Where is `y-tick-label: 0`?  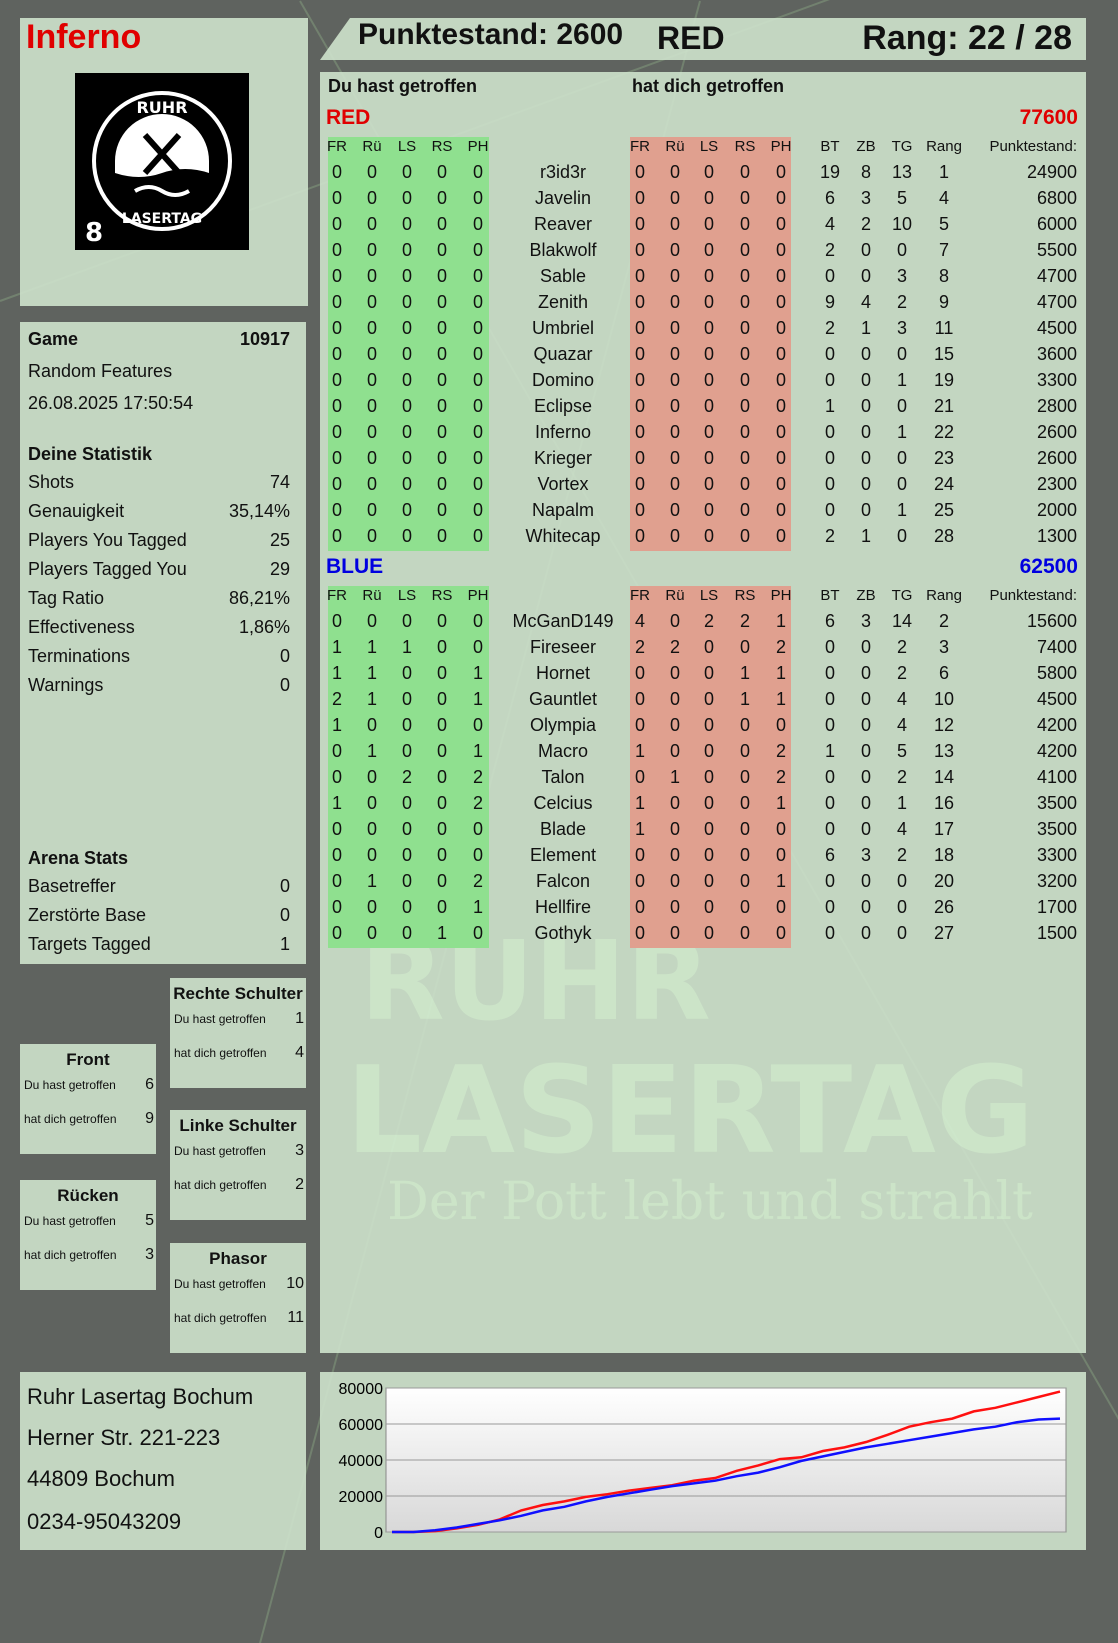 y-tick-label: 0 is located at coordinates (378, 1533).